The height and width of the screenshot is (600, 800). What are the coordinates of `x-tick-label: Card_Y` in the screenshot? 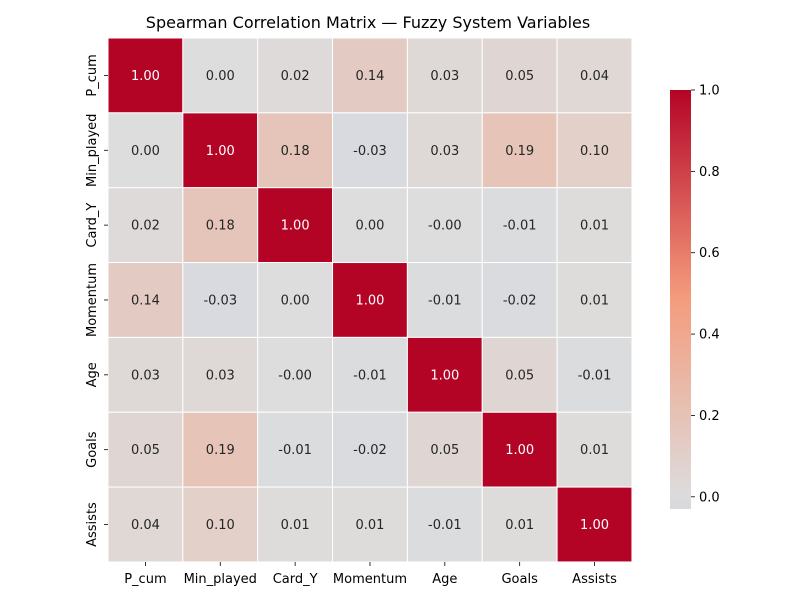 It's located at (295, 579).